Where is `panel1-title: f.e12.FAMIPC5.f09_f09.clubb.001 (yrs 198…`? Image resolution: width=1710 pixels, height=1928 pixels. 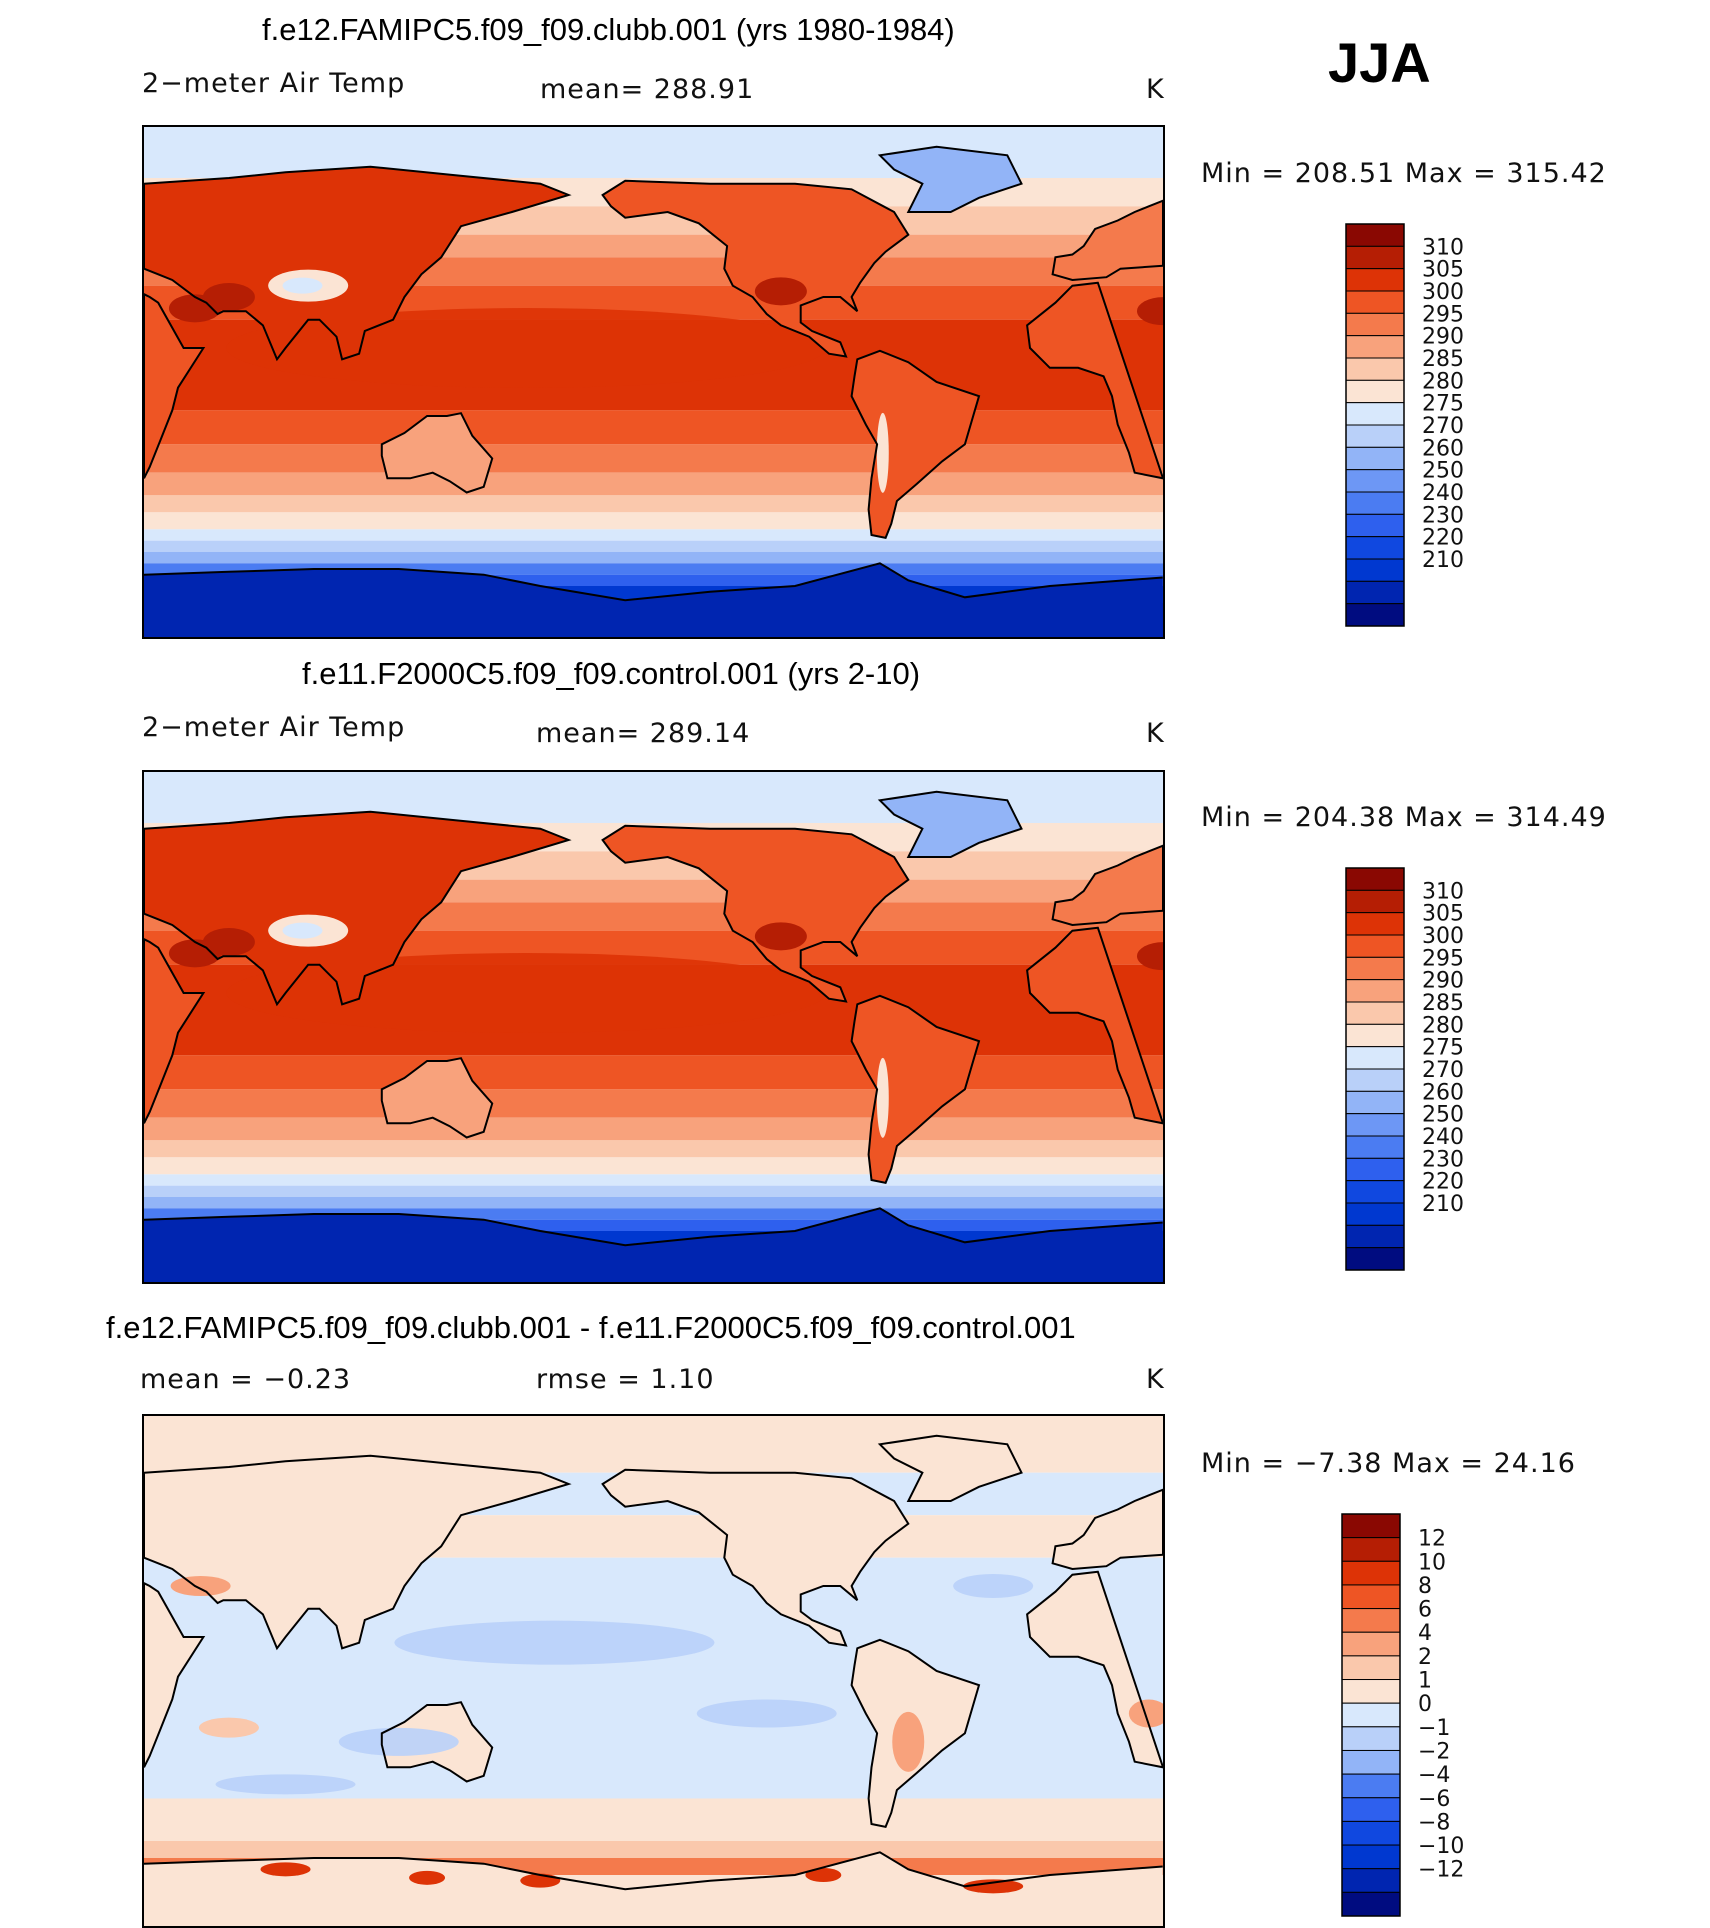 panel1-title: f.e12.FAMIPC5.f09_f09.clubb.001 (yrs 198… is located at coordinates (608, 29).